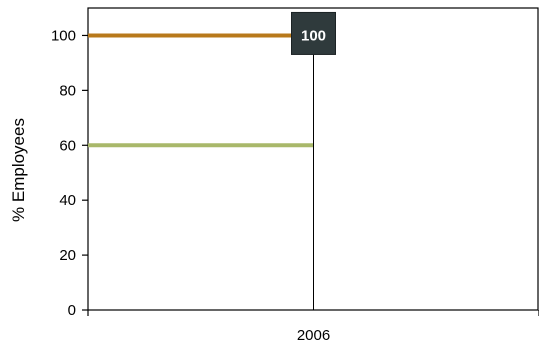 This screenshot has height=349, width=539. I want to click on value-label-box, so click(313, 33).